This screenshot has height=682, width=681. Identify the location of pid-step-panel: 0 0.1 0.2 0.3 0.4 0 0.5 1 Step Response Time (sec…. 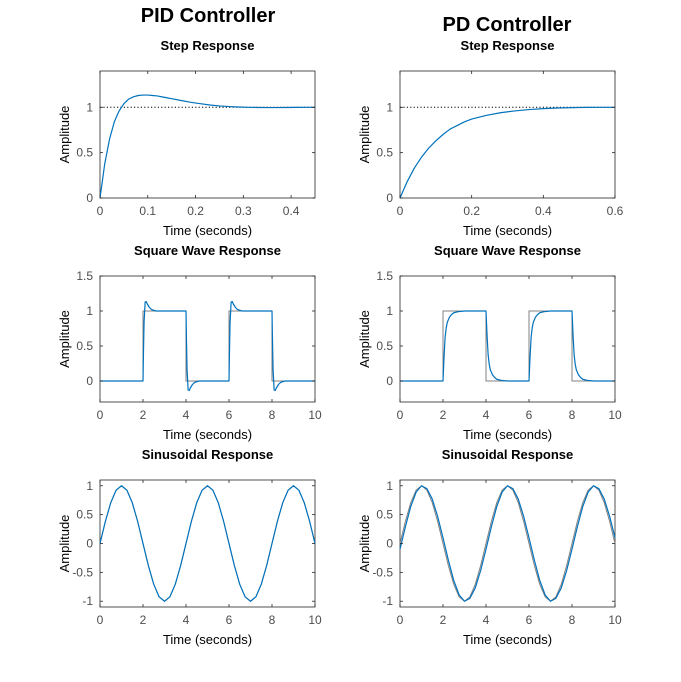
(186, 138).